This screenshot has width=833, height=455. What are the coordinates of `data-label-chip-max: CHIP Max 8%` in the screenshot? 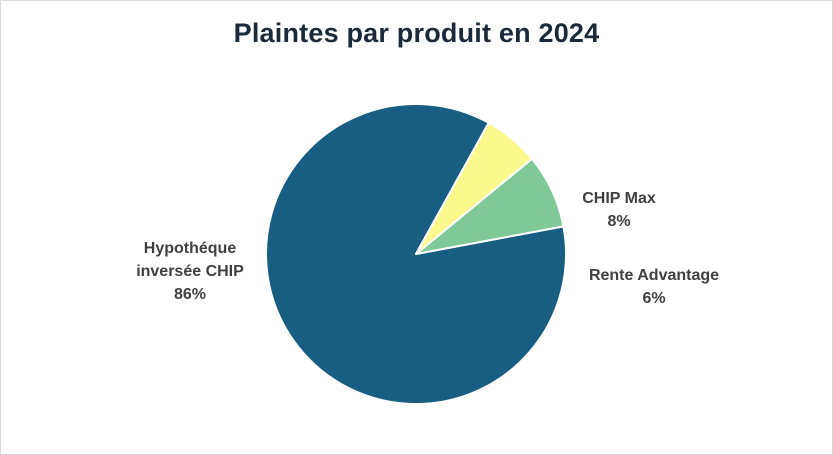 It's located at (619, 210).